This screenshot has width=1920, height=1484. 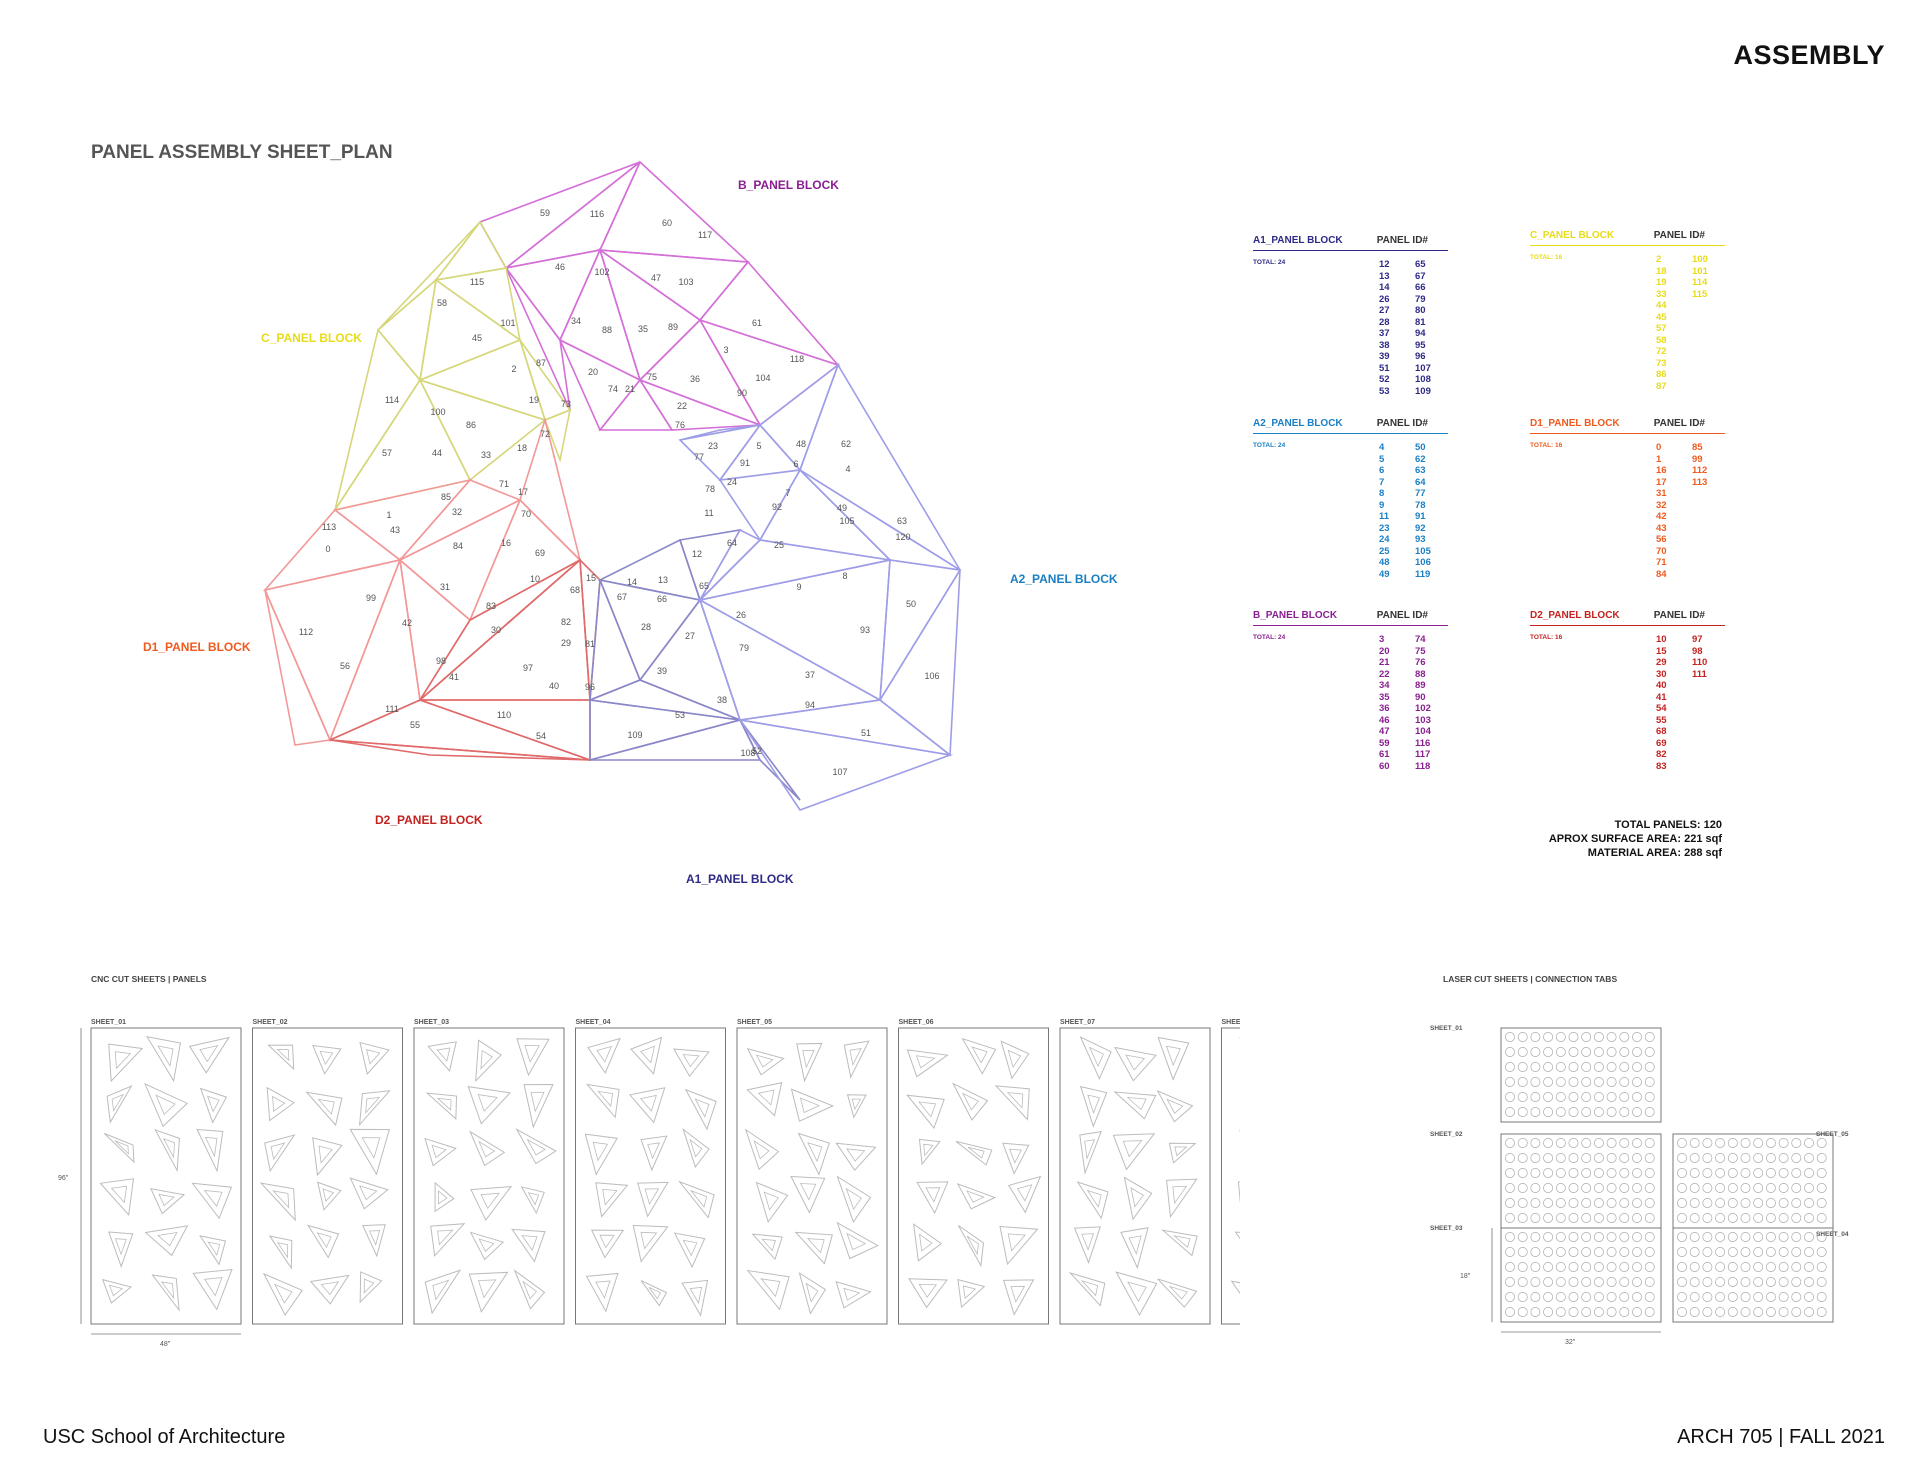 I want to click on panel-number: 65, so click(x=704, y=586).